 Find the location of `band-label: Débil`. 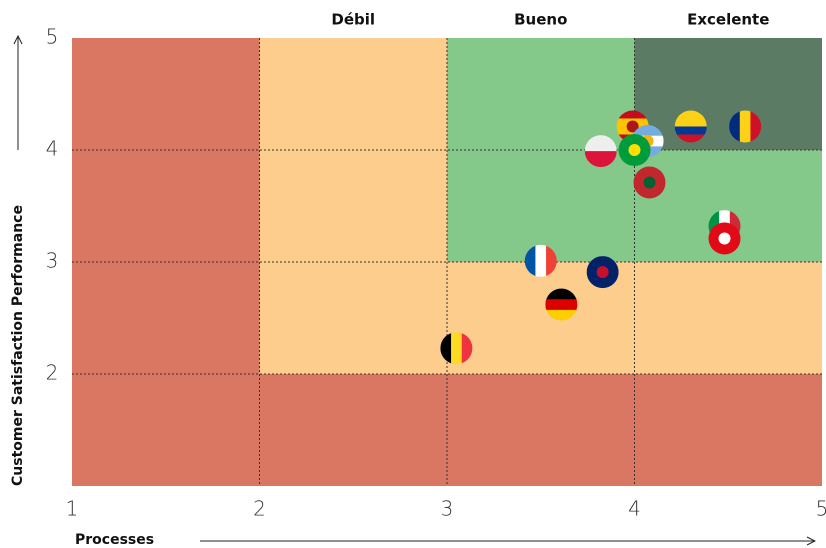

band-label: Débil is located at coordinates (353, 20).